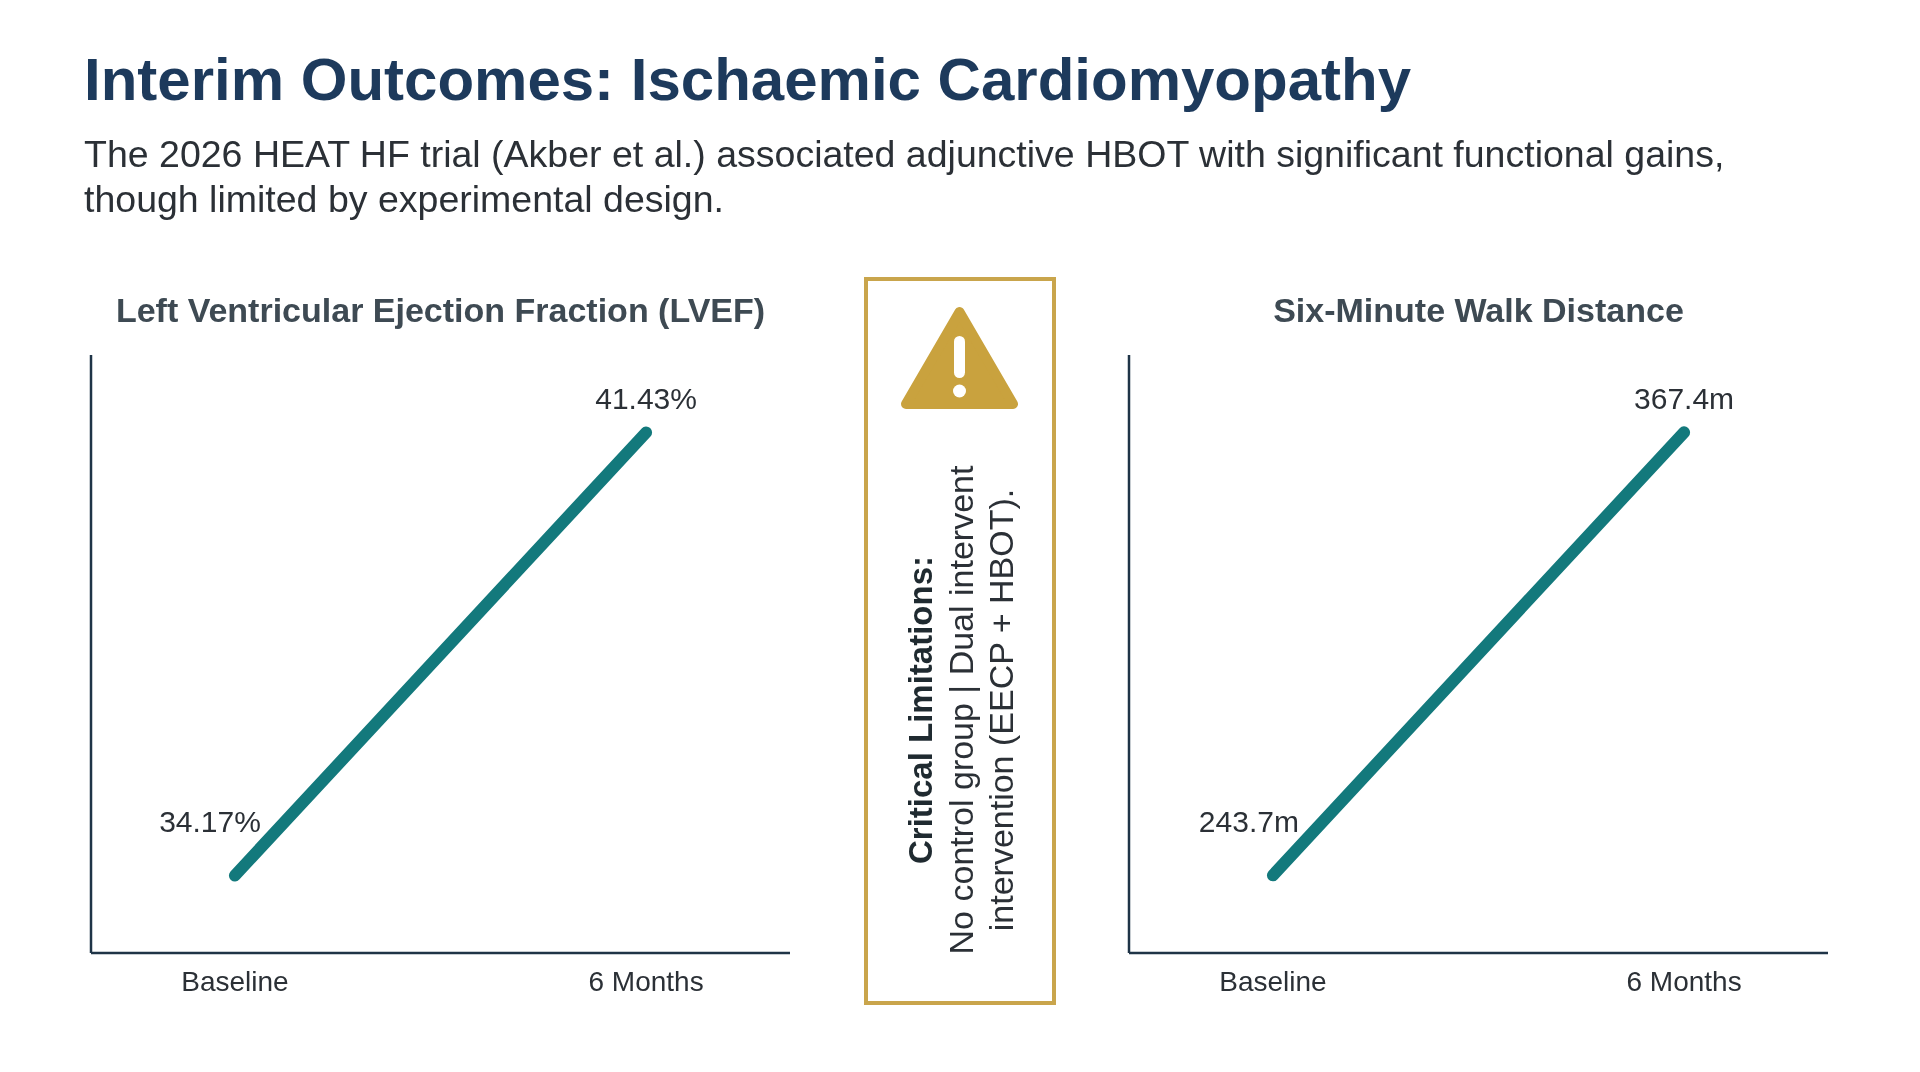  What do you see at coordinates (1248, 821) in the screenshot?
I see `data-label: 243.7m` at bounding box center [1248, 821].